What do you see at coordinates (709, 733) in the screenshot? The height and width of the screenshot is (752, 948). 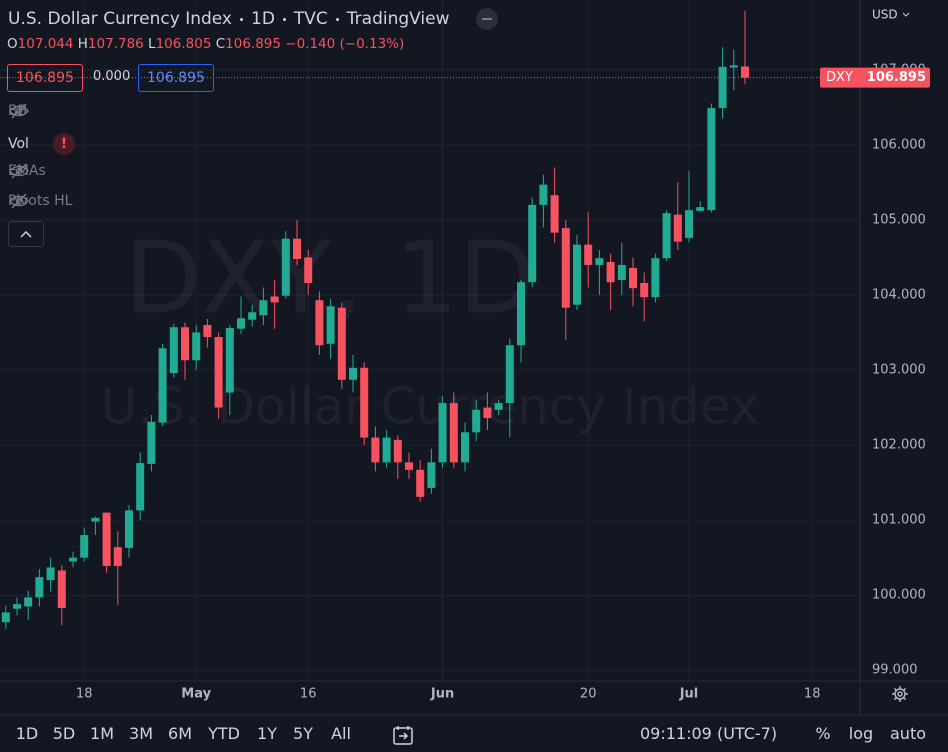 I see `clock: 09:11:09 (UTC-7)` at bounding box center [709, 733].